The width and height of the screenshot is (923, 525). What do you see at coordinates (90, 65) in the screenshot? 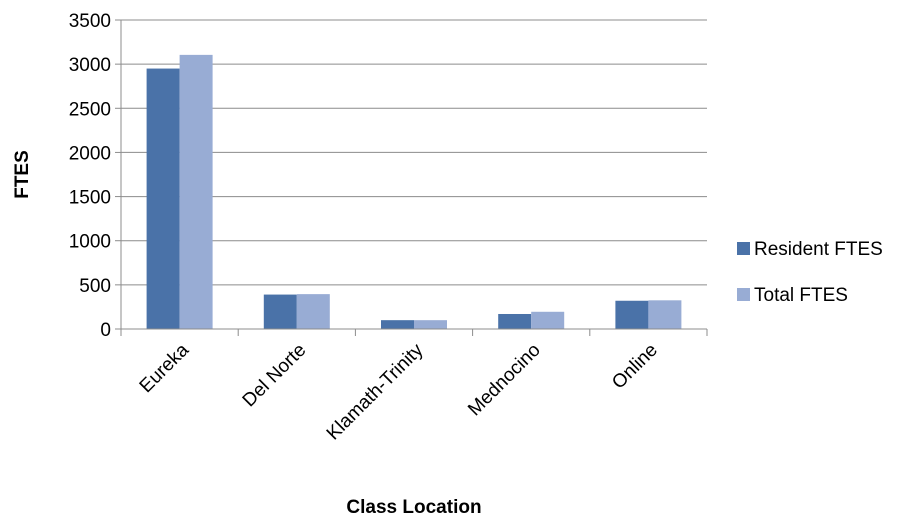
I see `y-tick-label: 3000` at bounding box center [90, 65].